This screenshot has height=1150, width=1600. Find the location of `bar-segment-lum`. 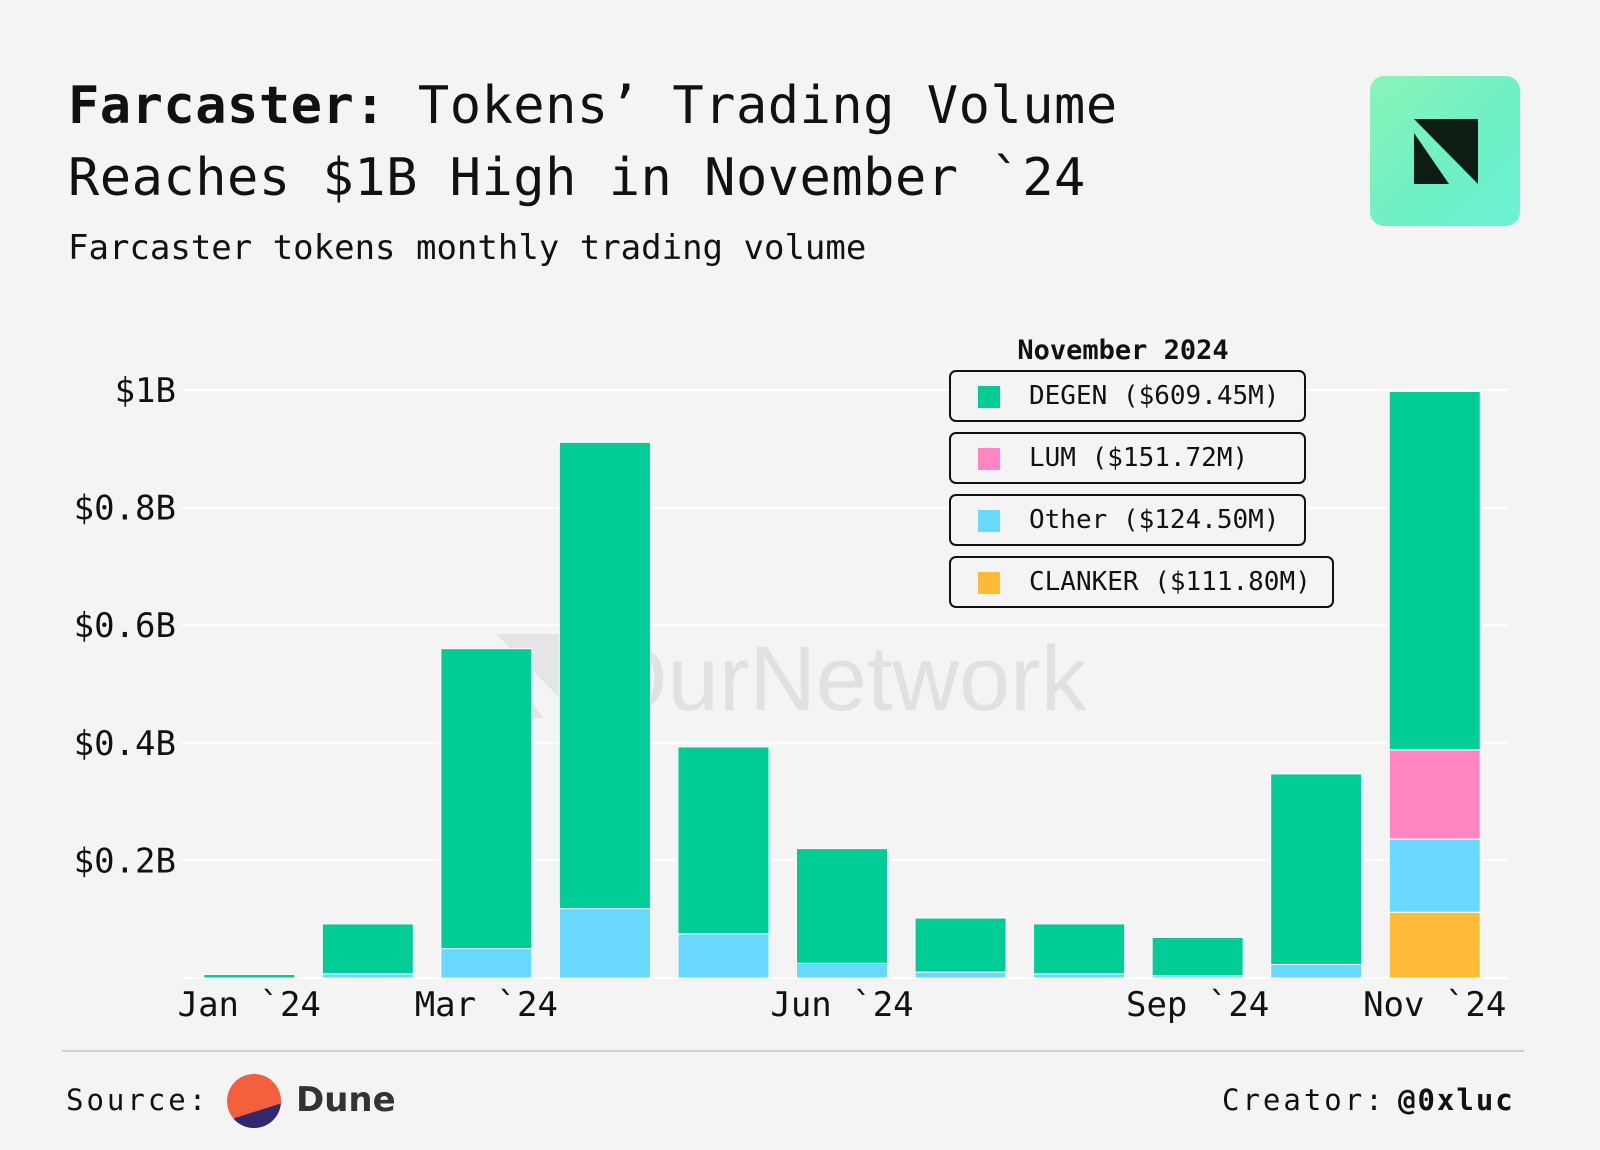

bar-segment-lum is located at coordinates (1434, 794).